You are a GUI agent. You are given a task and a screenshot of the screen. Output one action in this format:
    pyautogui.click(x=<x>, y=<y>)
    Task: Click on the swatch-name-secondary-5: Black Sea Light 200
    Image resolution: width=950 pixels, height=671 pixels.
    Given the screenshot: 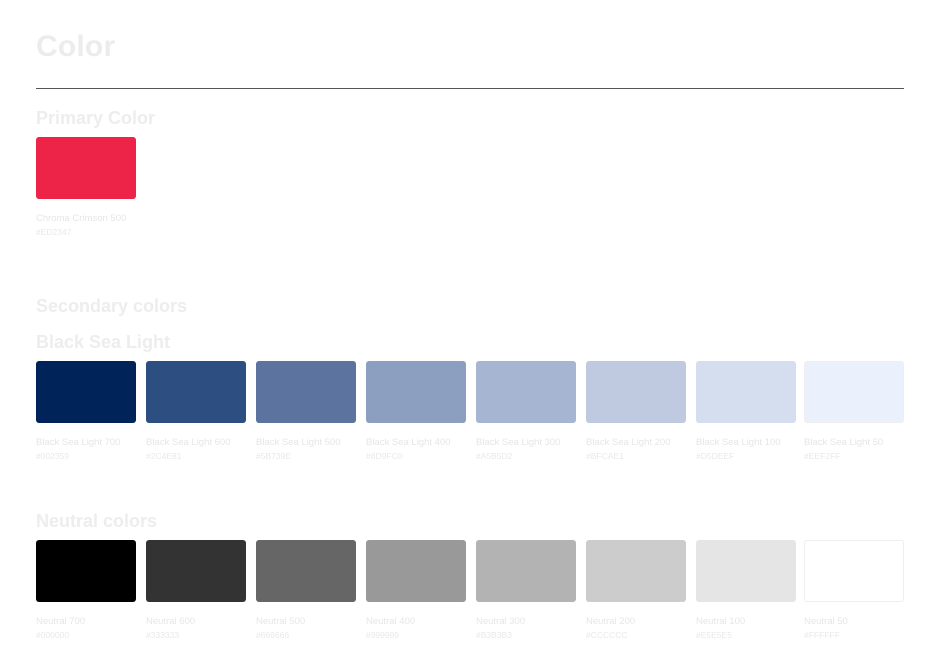 What is the action you would take?
    pyautogui.click(x=628, y=442)
    